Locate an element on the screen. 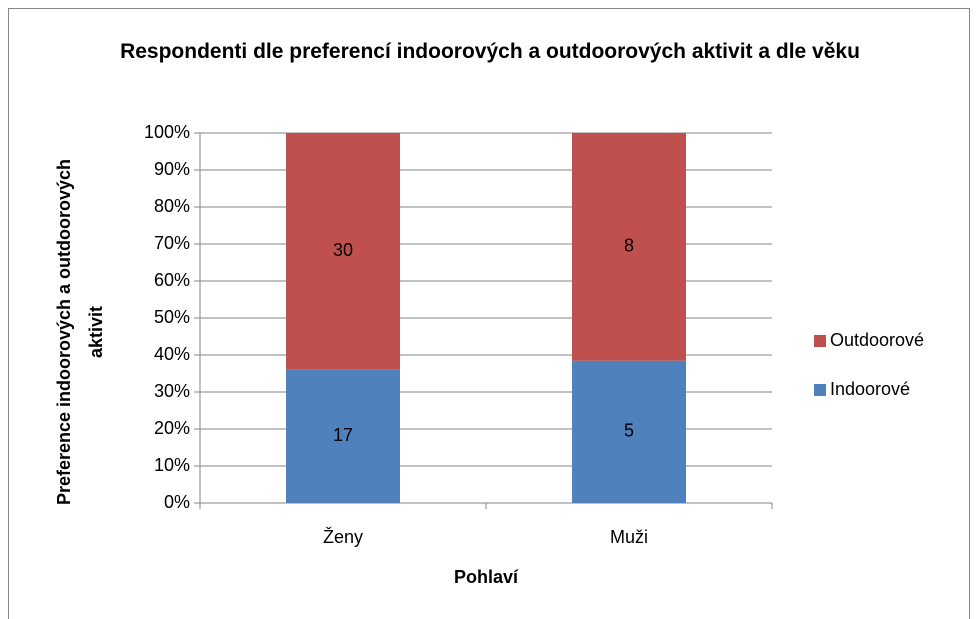 This screenshot has height=619, width=979. y-tick-label: 90% is located at coordinates (172, 169).